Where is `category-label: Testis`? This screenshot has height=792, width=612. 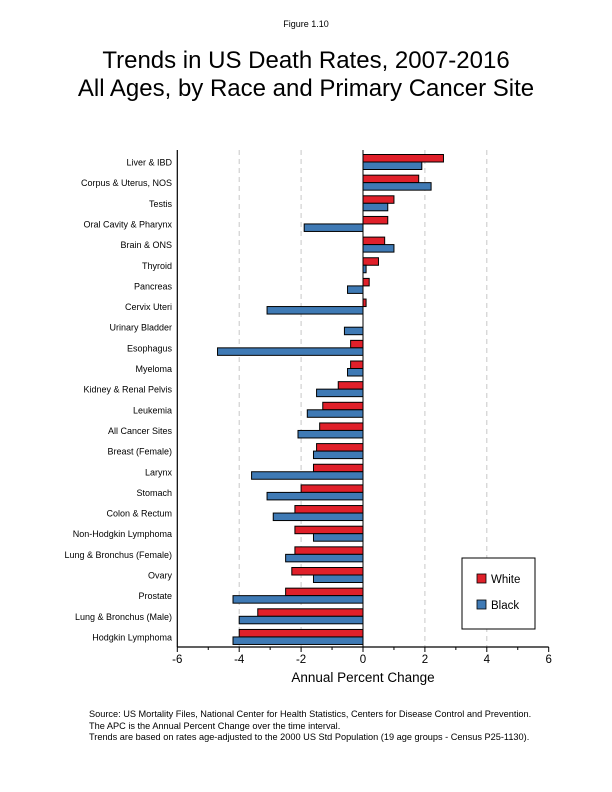 category-label: Testis is located at coordinates (161, 204).